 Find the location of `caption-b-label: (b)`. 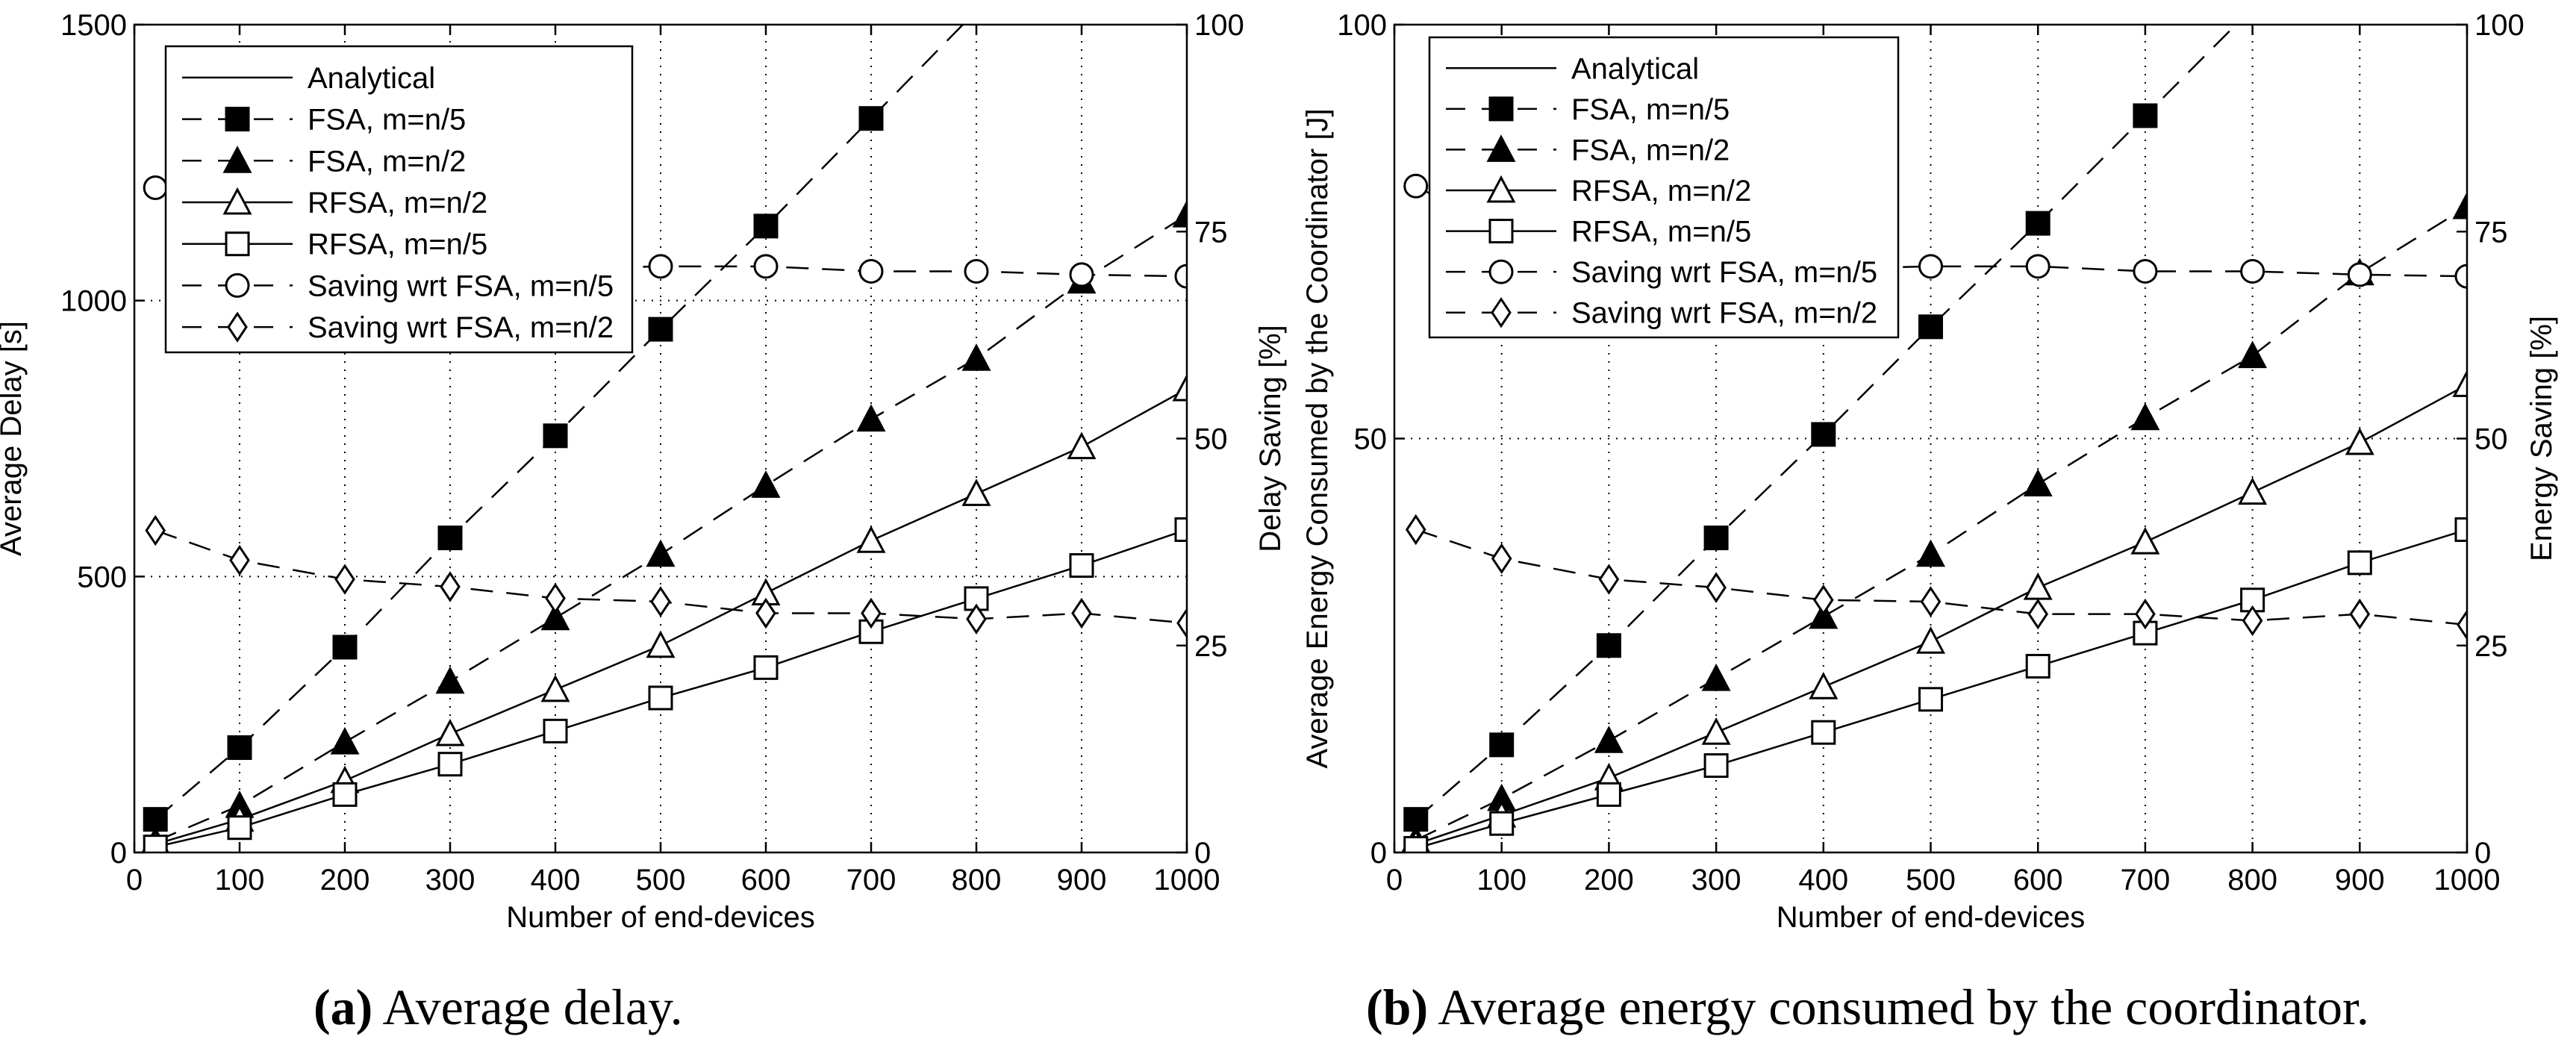

caption-b-label: (b) is located at coordinates (1397, 1007).